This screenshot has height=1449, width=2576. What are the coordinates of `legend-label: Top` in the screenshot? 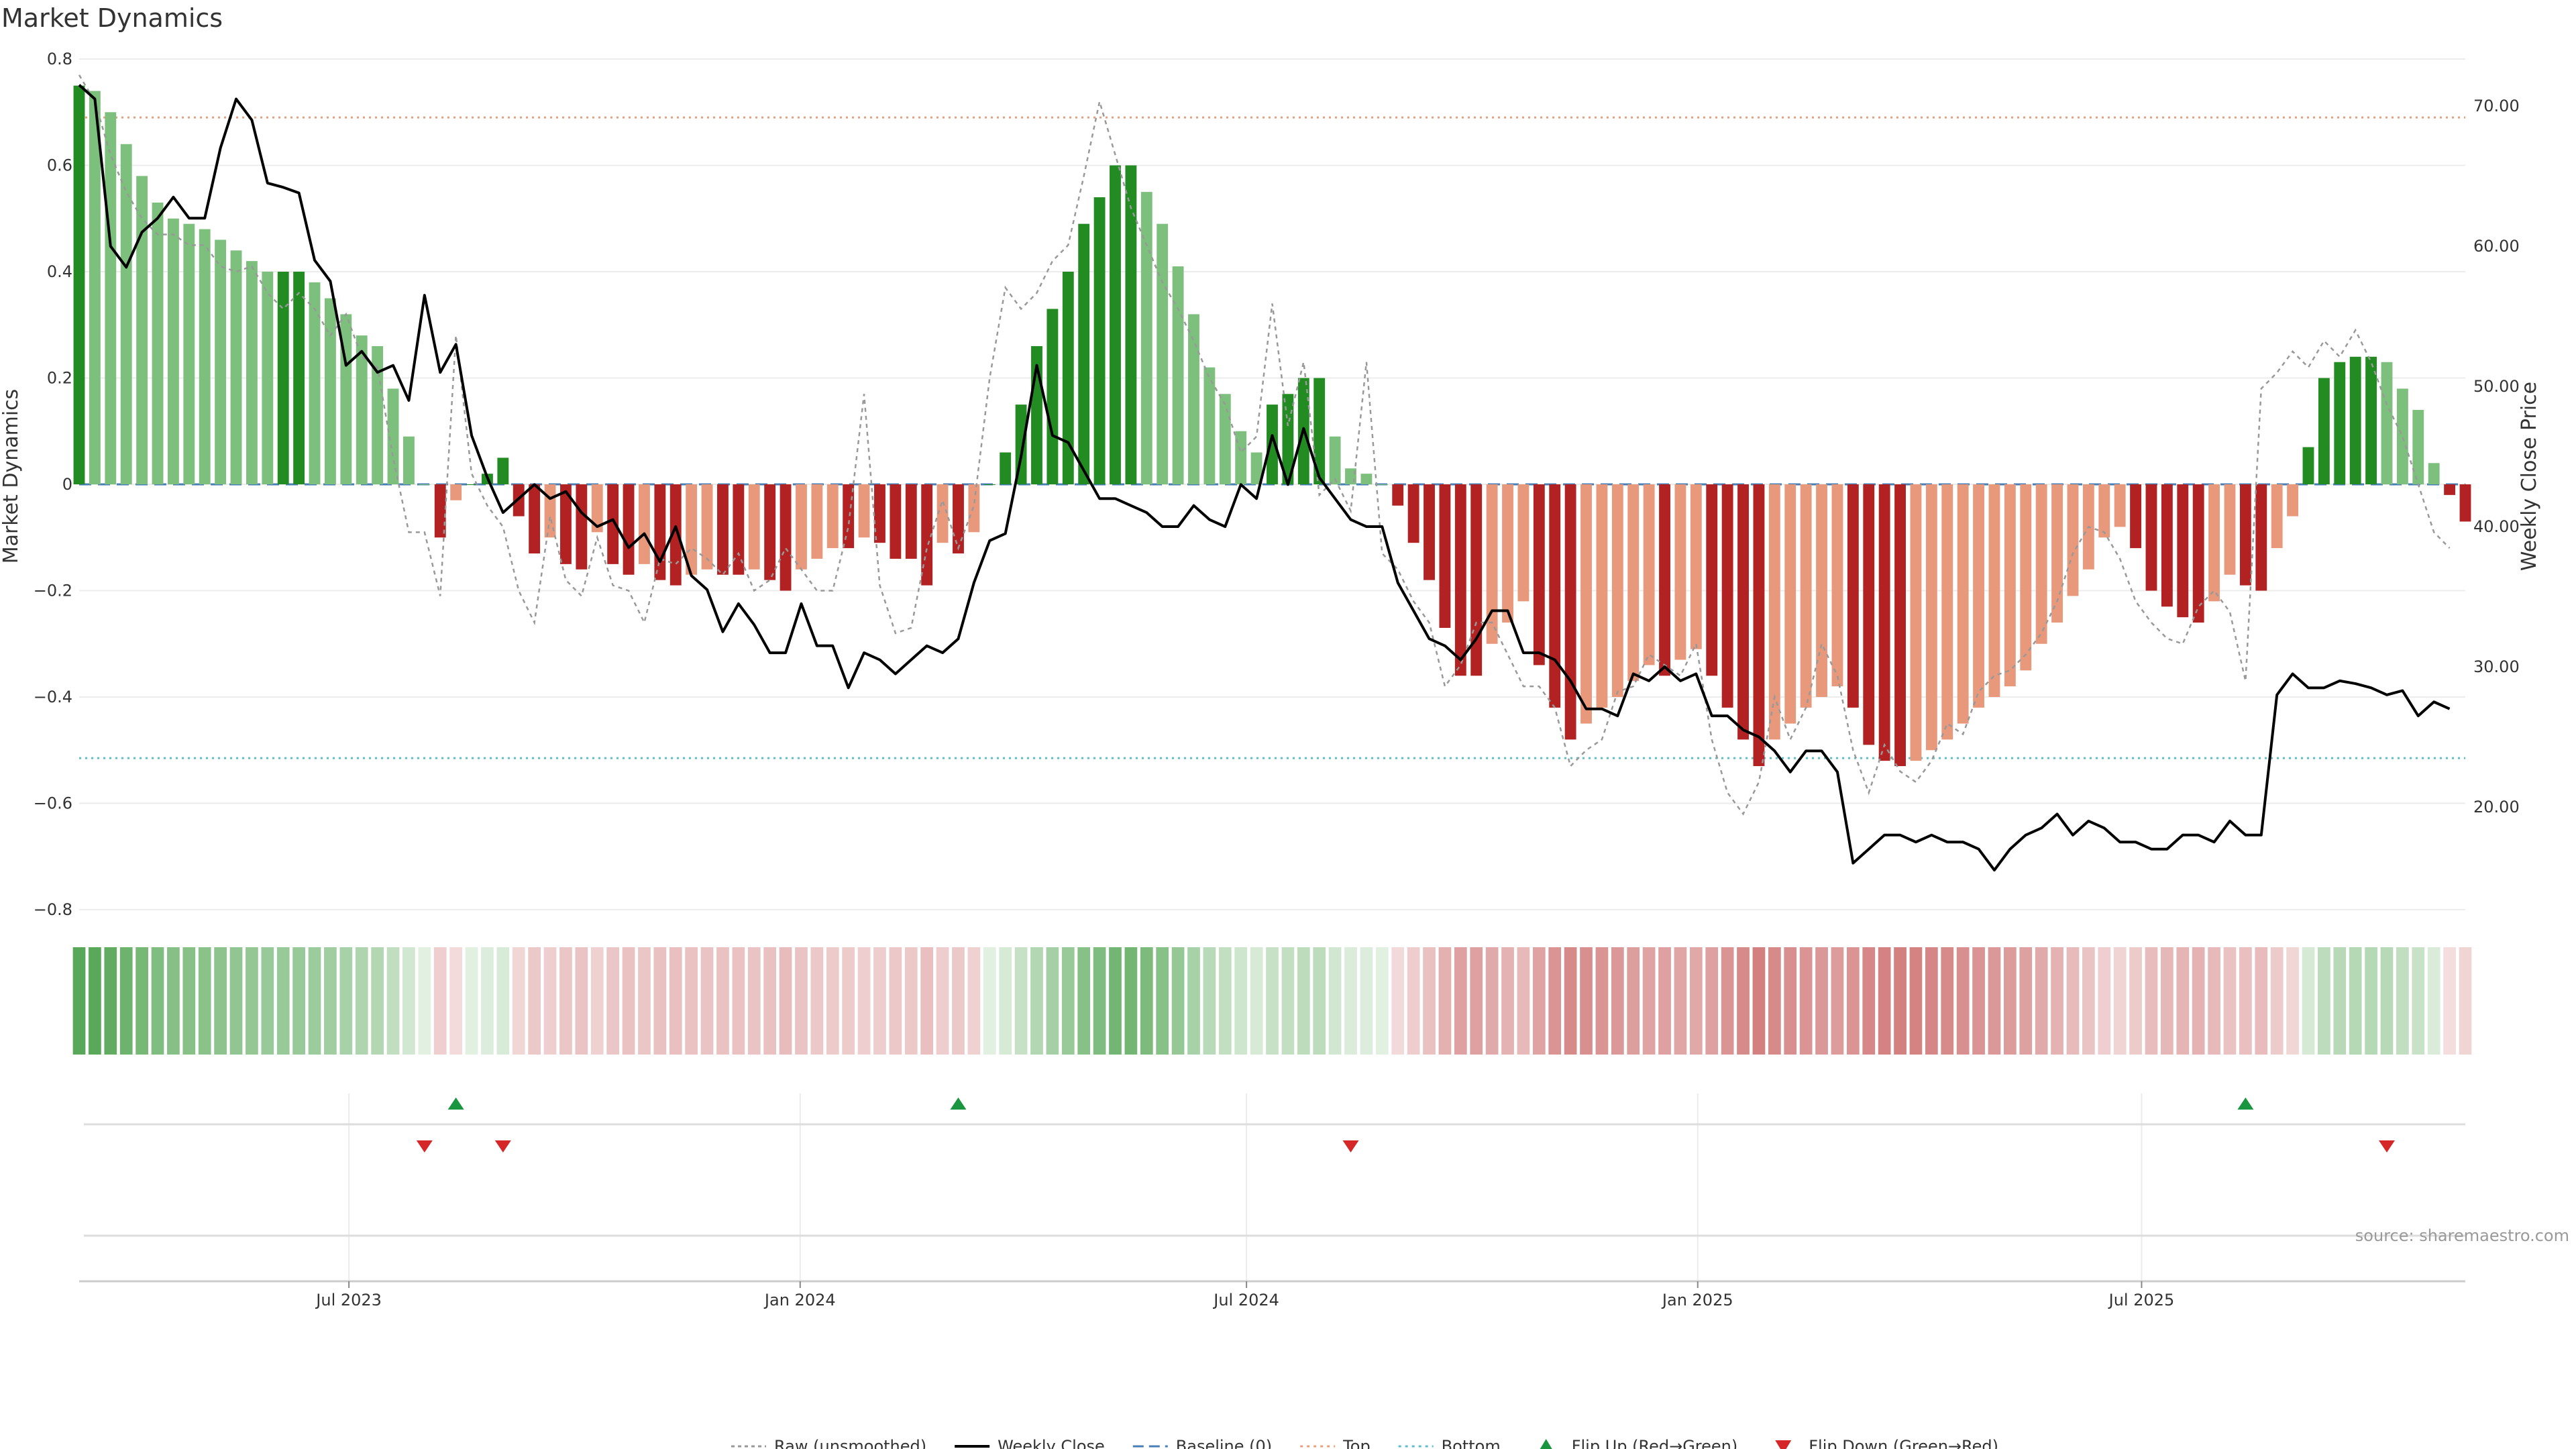 It's located at (1356, 1443).